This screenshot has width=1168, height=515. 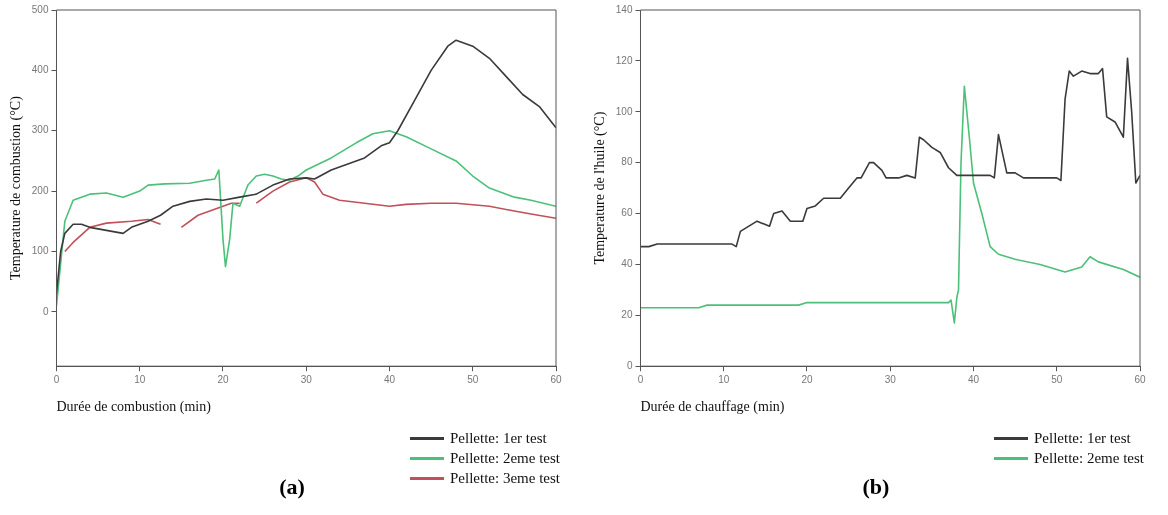 What do you see at coordinates (627, 213) in the screenshot?
I see `y-tick-label: 60` at bounding box center [627, 213].